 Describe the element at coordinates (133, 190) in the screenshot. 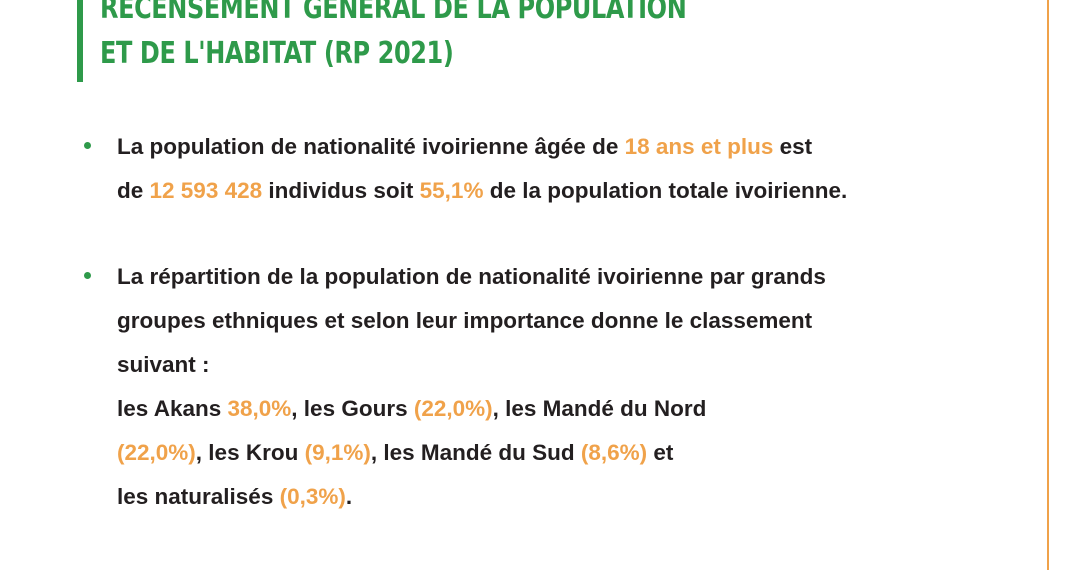

I see `text-segment: de` at that location.